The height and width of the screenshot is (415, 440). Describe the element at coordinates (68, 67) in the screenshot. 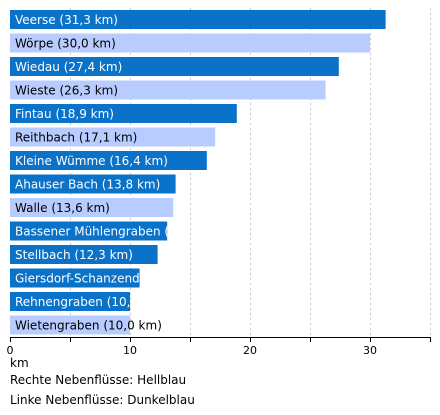

I see `bar-label: Wiedau (27,4 km)` at that location.